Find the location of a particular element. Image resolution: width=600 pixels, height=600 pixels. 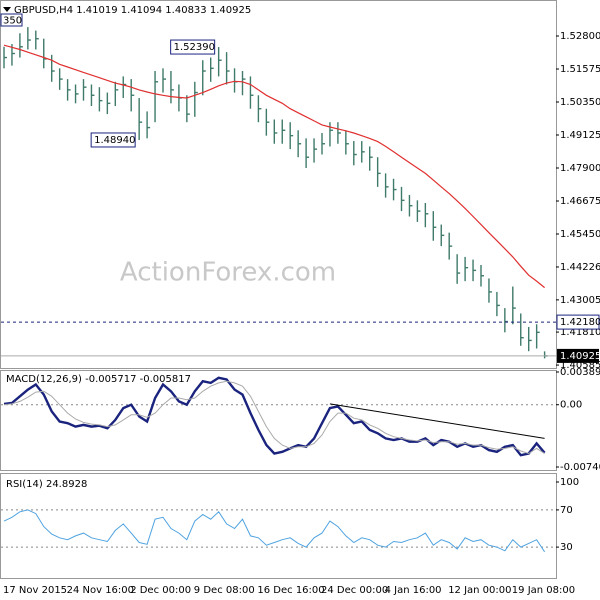

clipped-label: 350 is located at coordinates (12, 21).